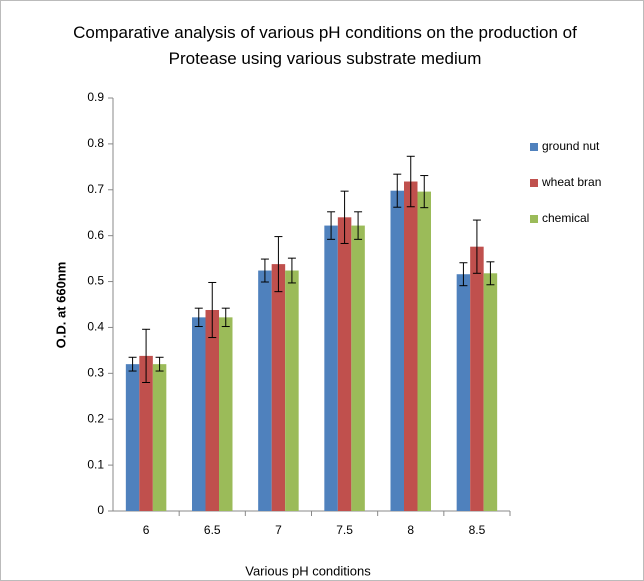  What do you see at coordinates (95, 189) in the screenshot?
I see `y-tick-label: 0.7` at bounding box center [95, 189].